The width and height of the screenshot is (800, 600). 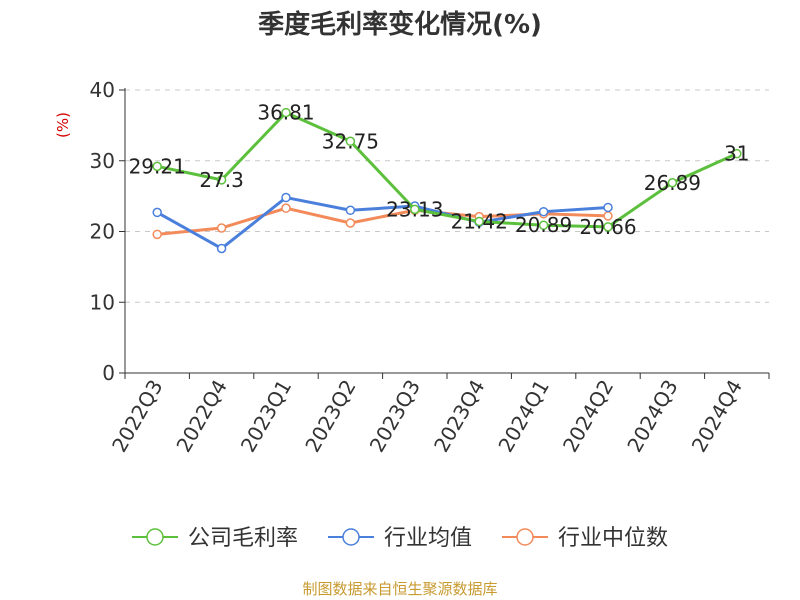 I want to click on data-label: 31, so click(x=736, y=154).